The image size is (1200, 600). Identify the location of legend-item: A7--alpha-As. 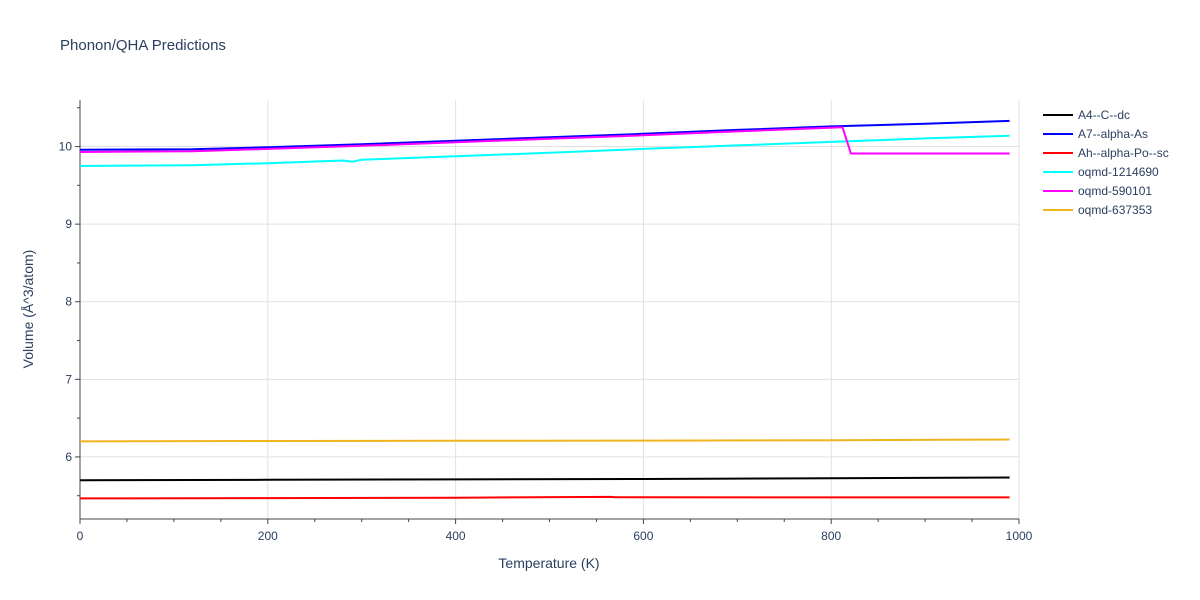
(1095, 134).